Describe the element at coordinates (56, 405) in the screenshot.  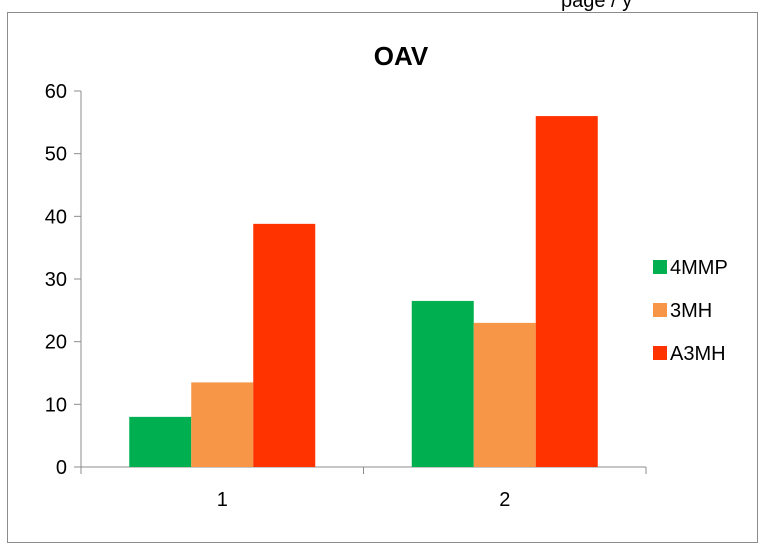
I see `y-tick-label: 10` at that location.